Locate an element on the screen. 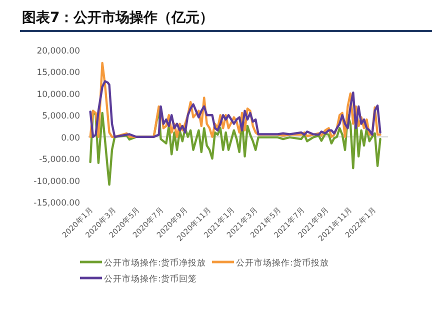  y-tick-label: -15,000.00 is located at coordinates (57, 203).